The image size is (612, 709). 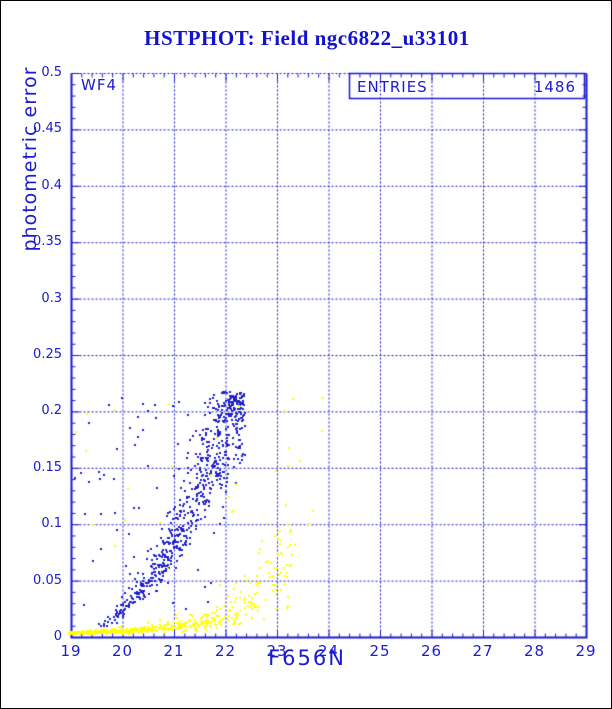 What do you see at coordinates (57, 636) in the screenshot?
I see `y-tick-label: 0` at bounding box center [57, 636].